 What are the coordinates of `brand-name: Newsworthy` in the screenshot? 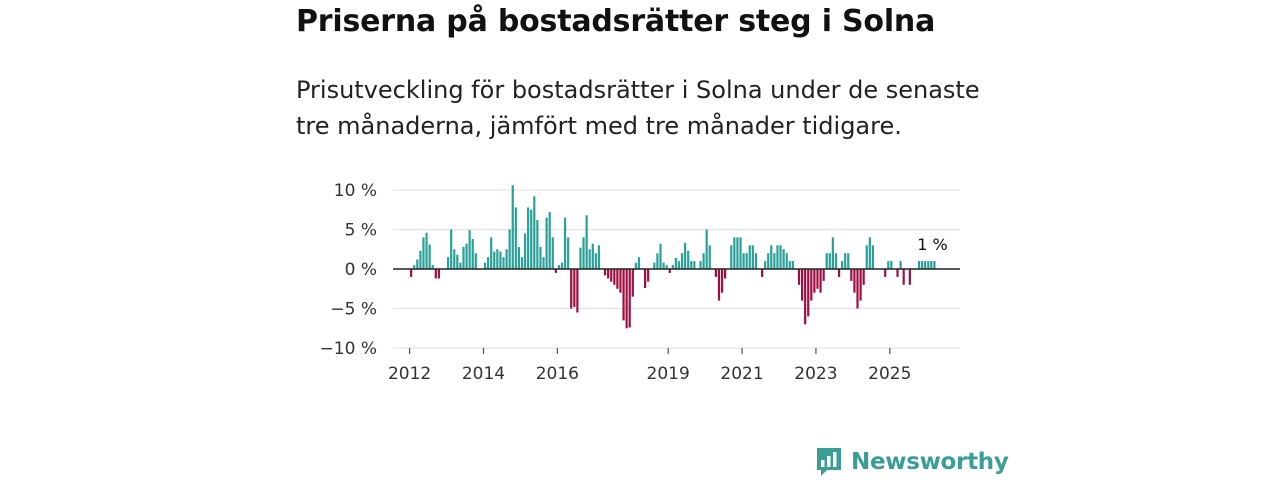 It's located at (930, 462).